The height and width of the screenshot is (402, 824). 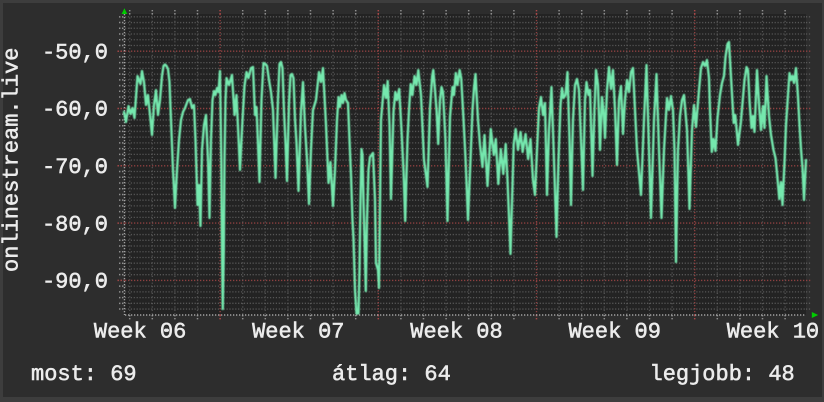 I want to click on svg-text: Week 07, so click(x=298, y=332).